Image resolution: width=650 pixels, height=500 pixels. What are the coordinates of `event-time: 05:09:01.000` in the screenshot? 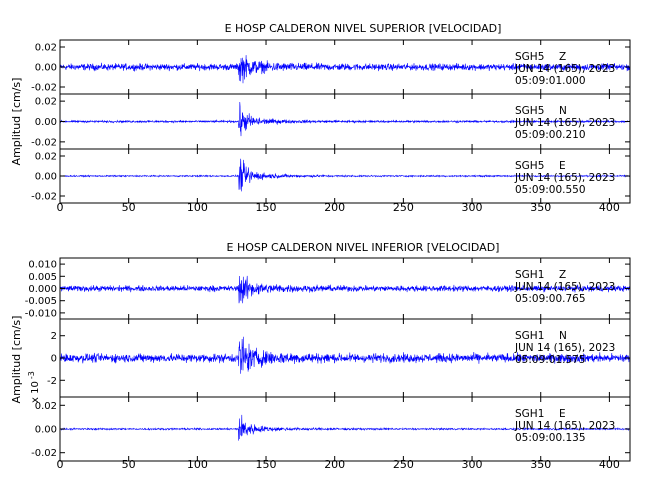 It's located at (550, 81).